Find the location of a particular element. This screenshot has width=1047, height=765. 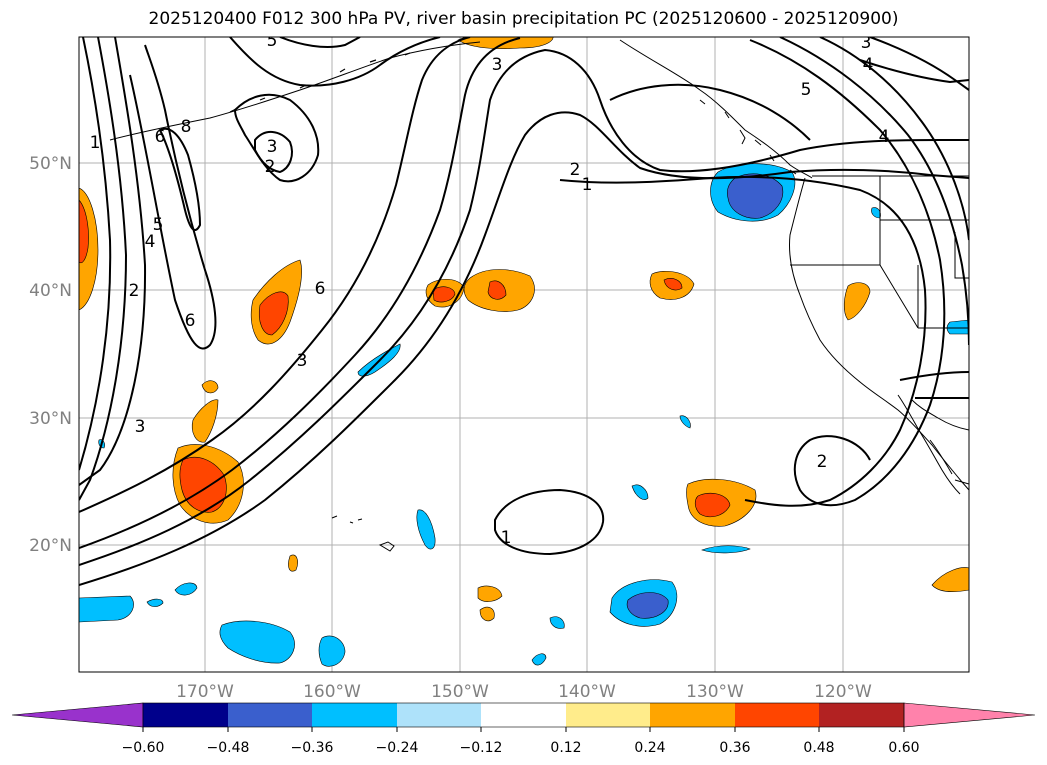

colorbar-tick-label: 0.12 is located at coordinates (565, 748).